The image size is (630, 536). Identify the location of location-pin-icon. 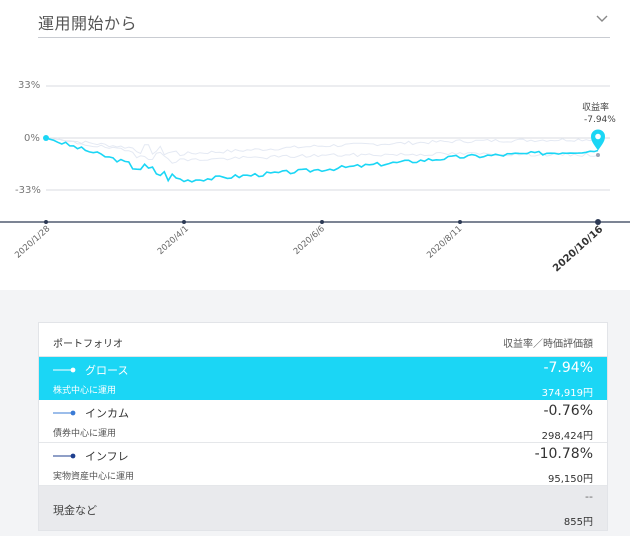
(598, 140).